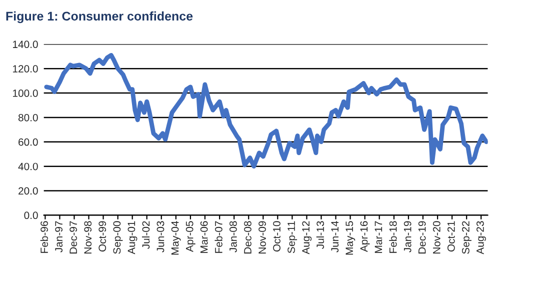 The width and height of the screenshot is (548, 285). I want to click on y-tick-label: 120.0, so click(25, 68).